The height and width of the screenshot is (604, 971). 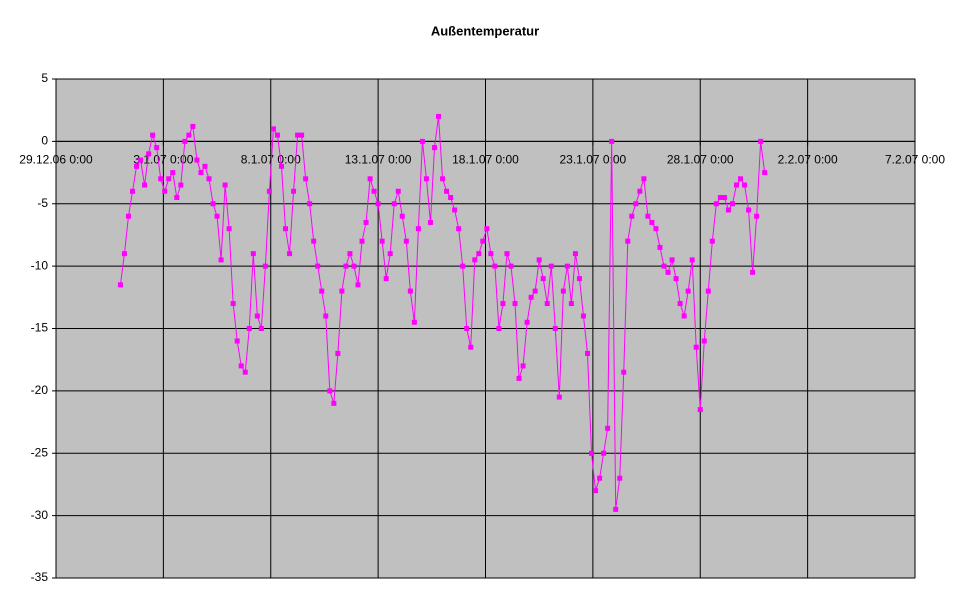 What do you see at coordinates (44, 78) in the screenshot?
I see `y-tick-label: 5` at bounding box center [44, 78].